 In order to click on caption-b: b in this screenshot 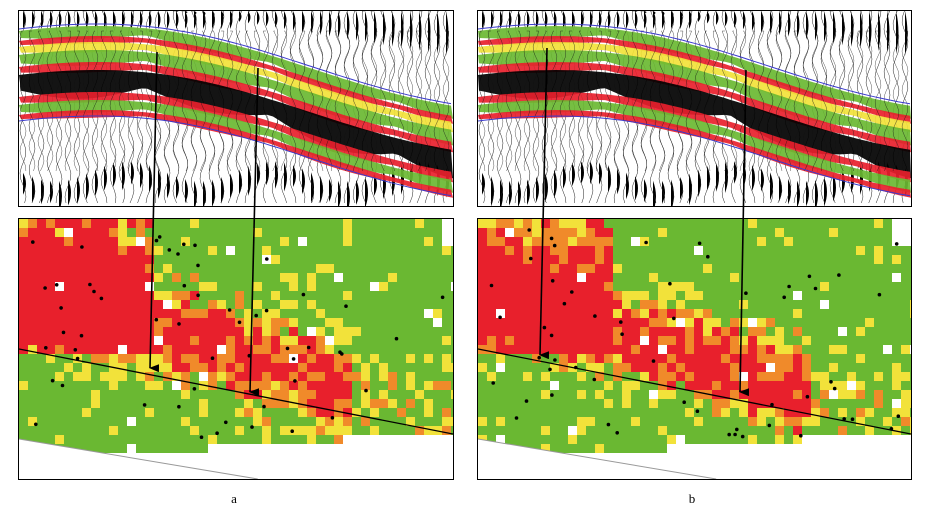, I will do `click(692, 498)`.